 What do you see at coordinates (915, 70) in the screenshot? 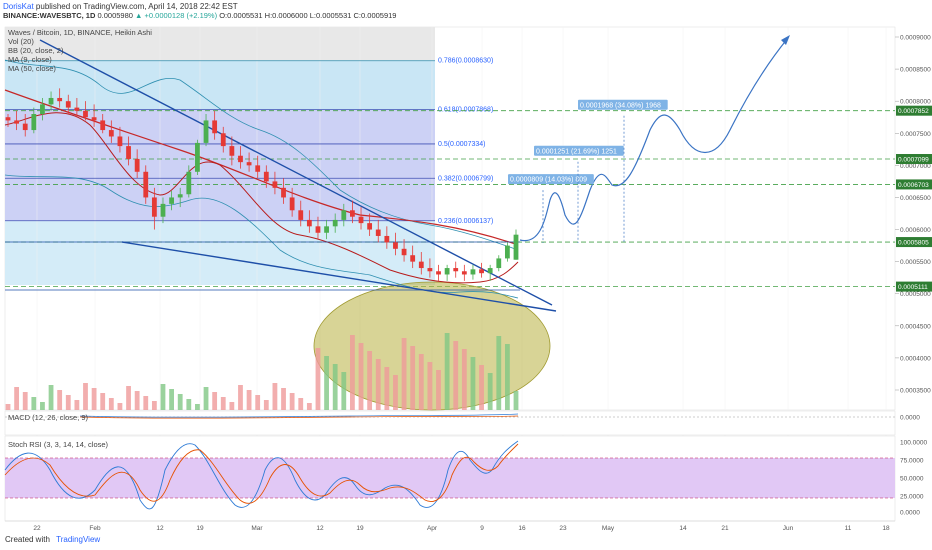
I see `price-tick-label: 0.0008500` at bounding box center [915, 70].